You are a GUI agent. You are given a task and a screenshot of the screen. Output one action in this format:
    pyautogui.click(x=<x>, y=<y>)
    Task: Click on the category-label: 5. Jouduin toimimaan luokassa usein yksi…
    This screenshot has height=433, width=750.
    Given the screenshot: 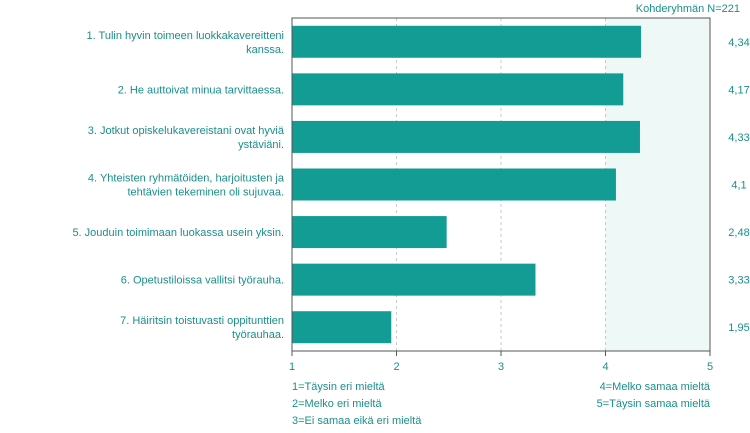 What is the action you would take?
    pyautogui.click(x=178, y=233)
    